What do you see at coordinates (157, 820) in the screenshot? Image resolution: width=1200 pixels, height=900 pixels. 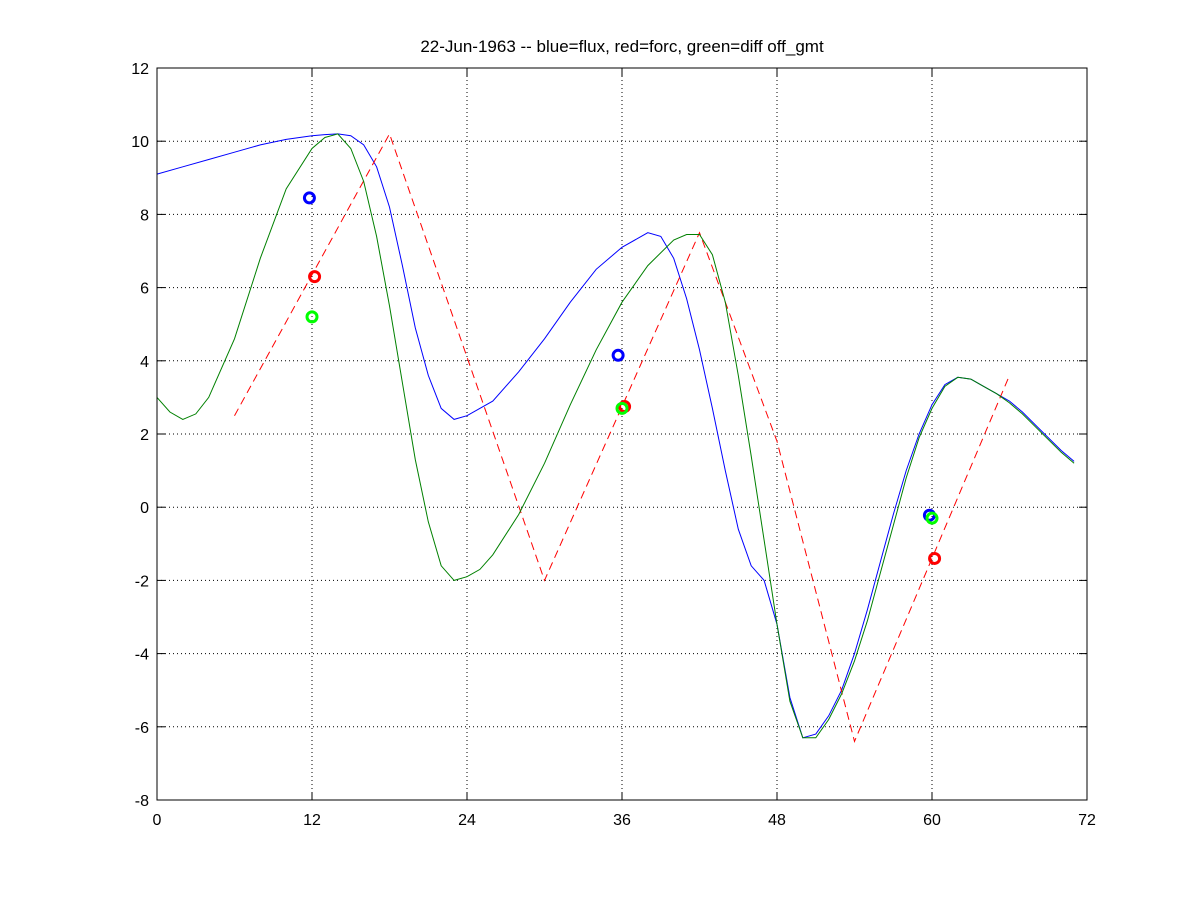 I see `x-tick-label: 0` at bounding box center [157, 820].